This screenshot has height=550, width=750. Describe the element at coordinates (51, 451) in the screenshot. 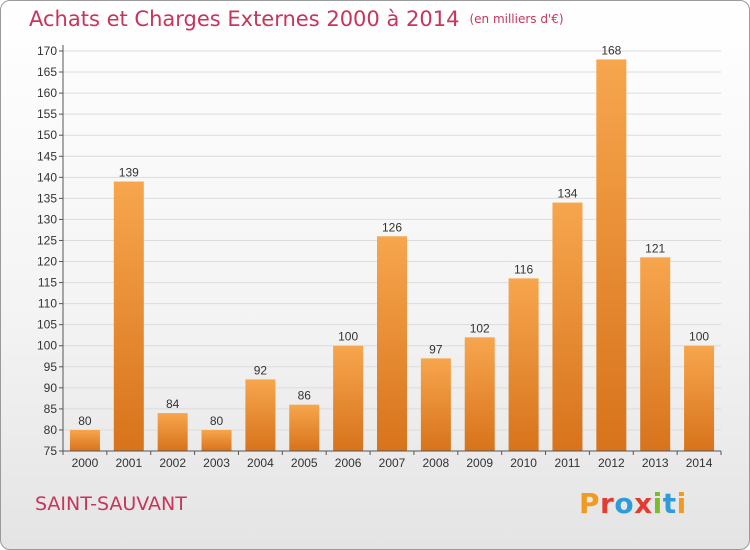

I see `y-tick-label: 75` at that location.